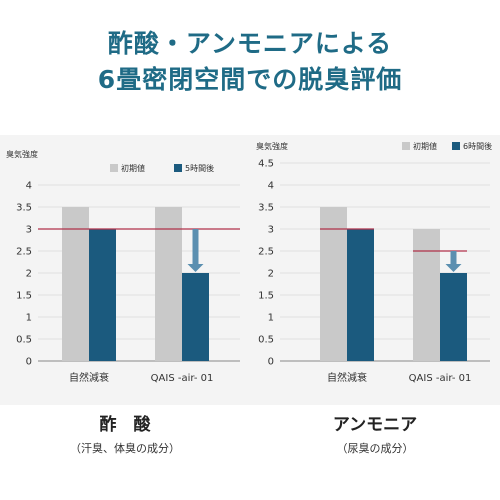  Describe the element at coordinates (375, 448) in the screenshot. I see `ammonia-subcaption: （尿臭の成分）` at that location.